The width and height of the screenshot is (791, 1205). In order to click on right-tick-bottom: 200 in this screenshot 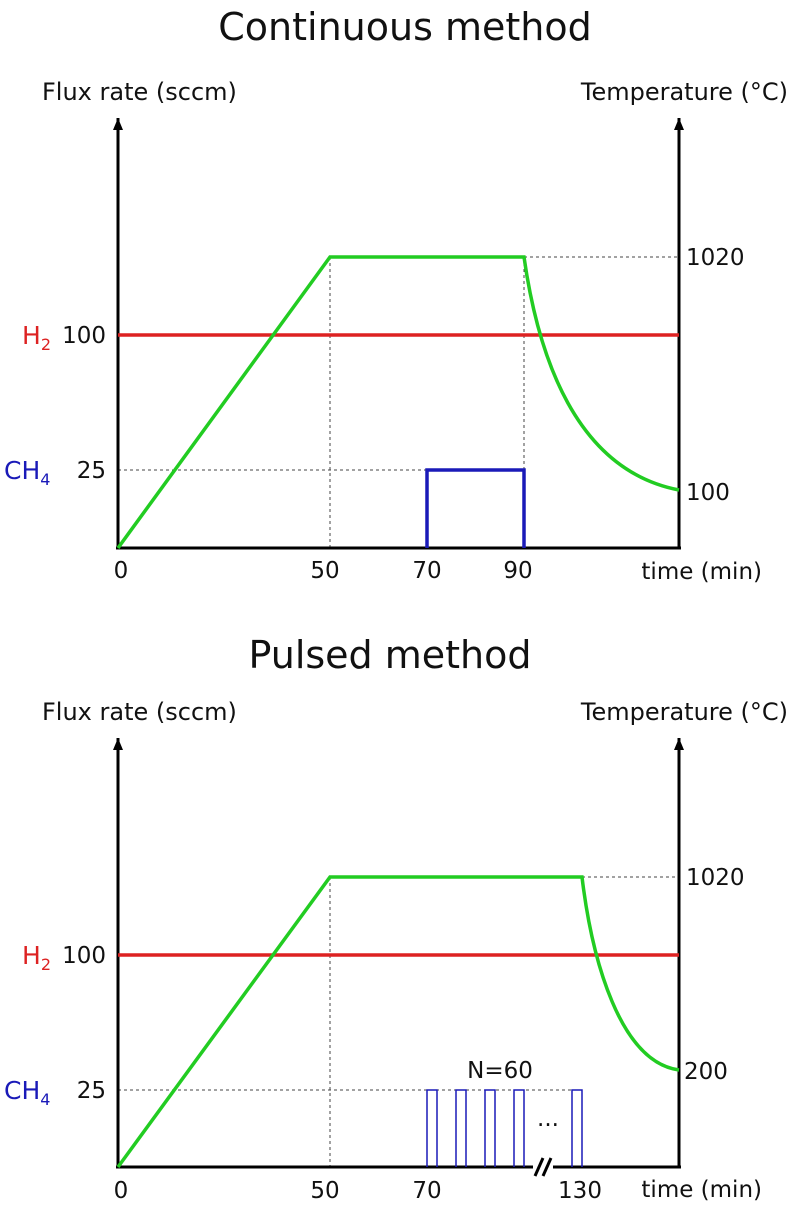, I will do `click(706, 1072)`.